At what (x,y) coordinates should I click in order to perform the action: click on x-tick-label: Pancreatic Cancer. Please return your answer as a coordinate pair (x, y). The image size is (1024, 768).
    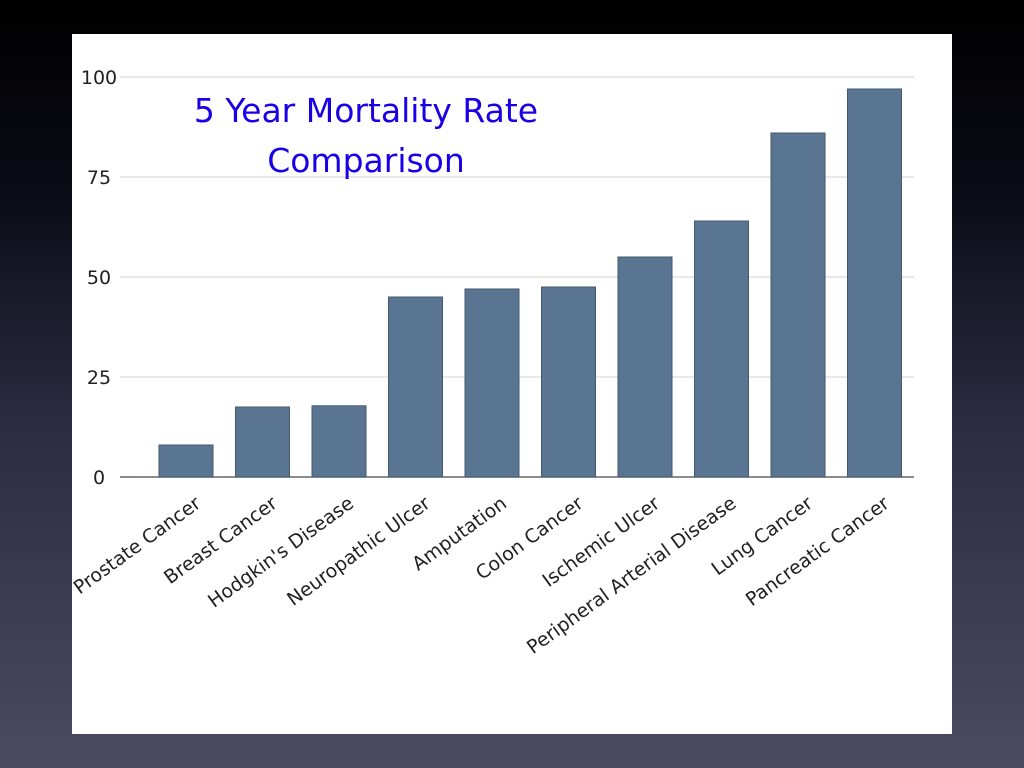
    Looking at the image, I should click on (818, 551).